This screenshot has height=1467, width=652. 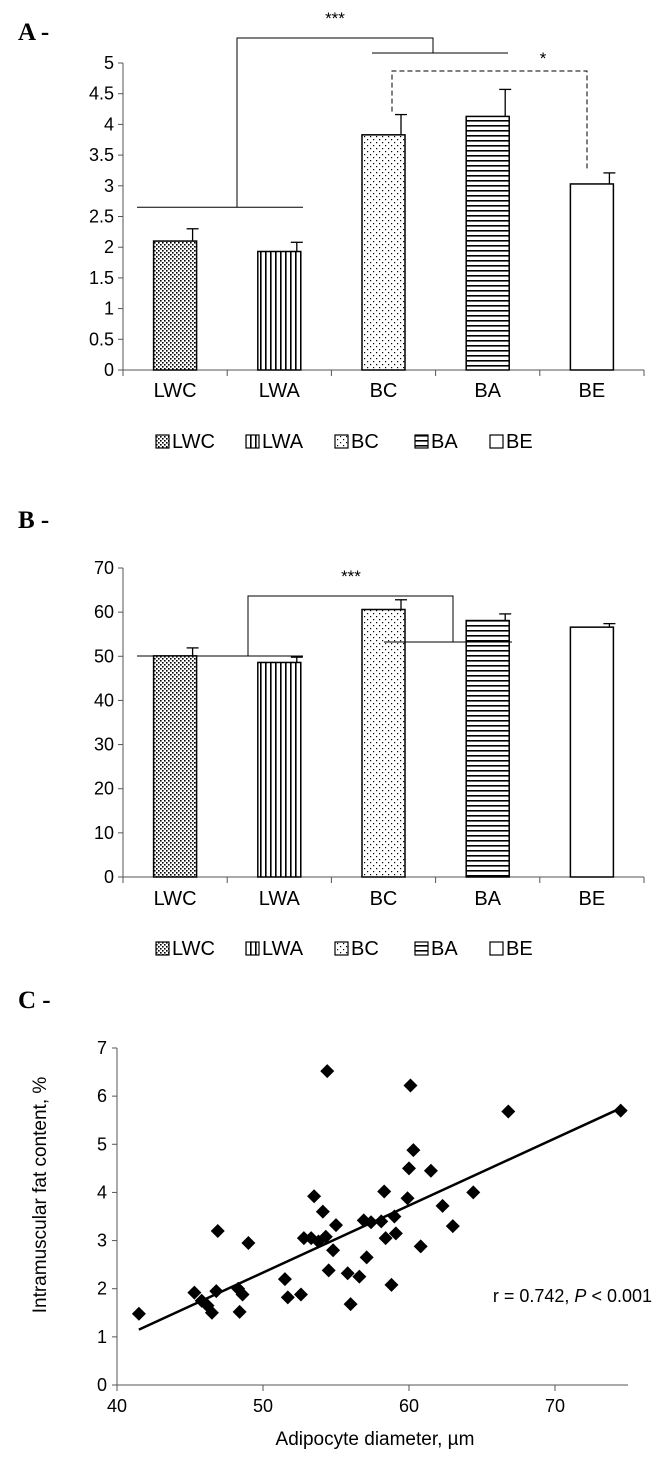 I want to click on bracket-line-dashed, so click(x=489, y=120).